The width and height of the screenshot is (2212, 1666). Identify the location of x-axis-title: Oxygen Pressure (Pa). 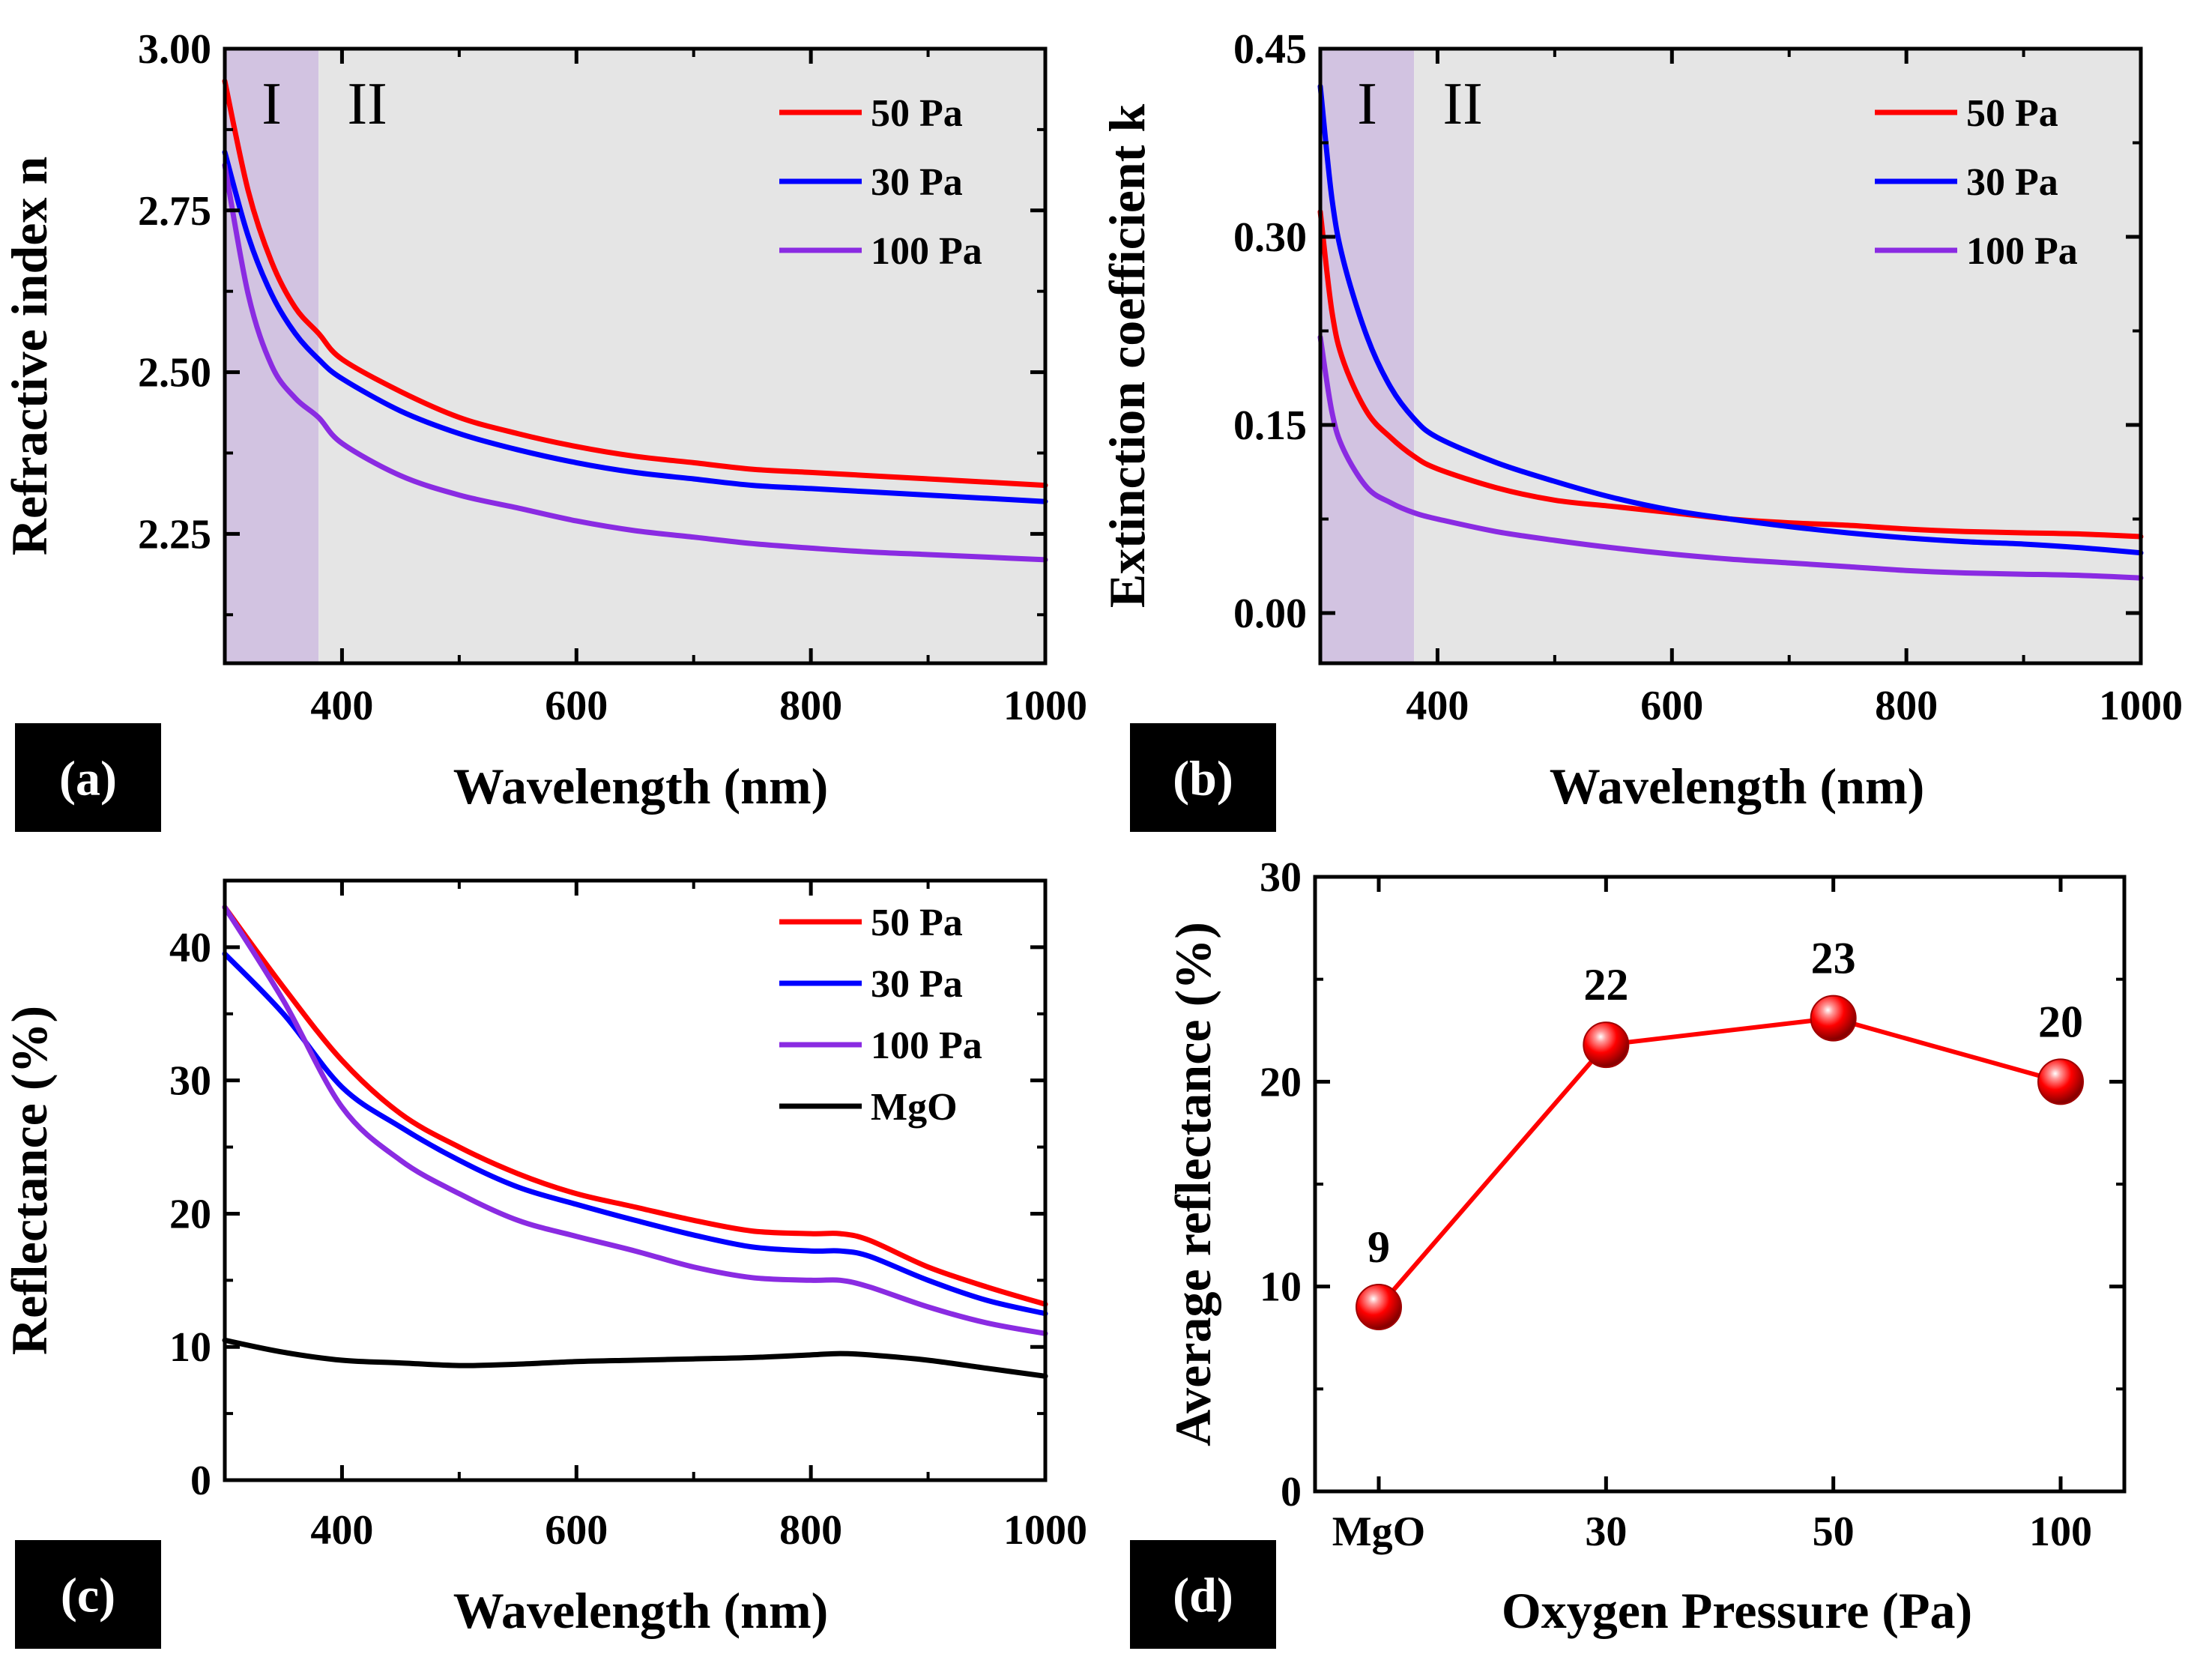
(1737, 1610).